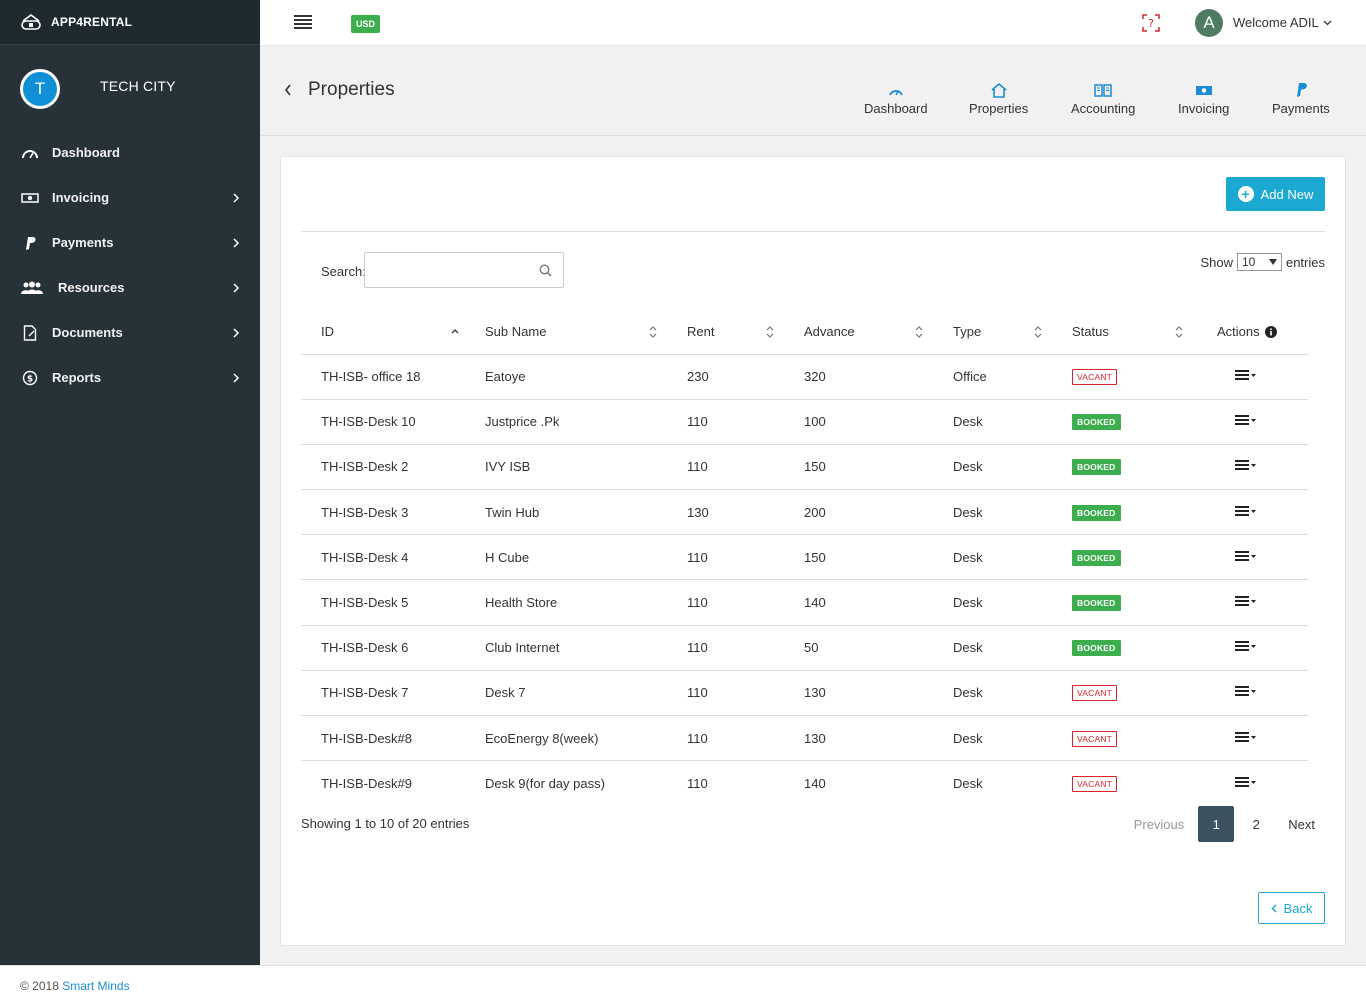  What do you see at coordinates (967, 331) in the screenshot?
I see `column-label: Type` at bounding box center [967, 331].